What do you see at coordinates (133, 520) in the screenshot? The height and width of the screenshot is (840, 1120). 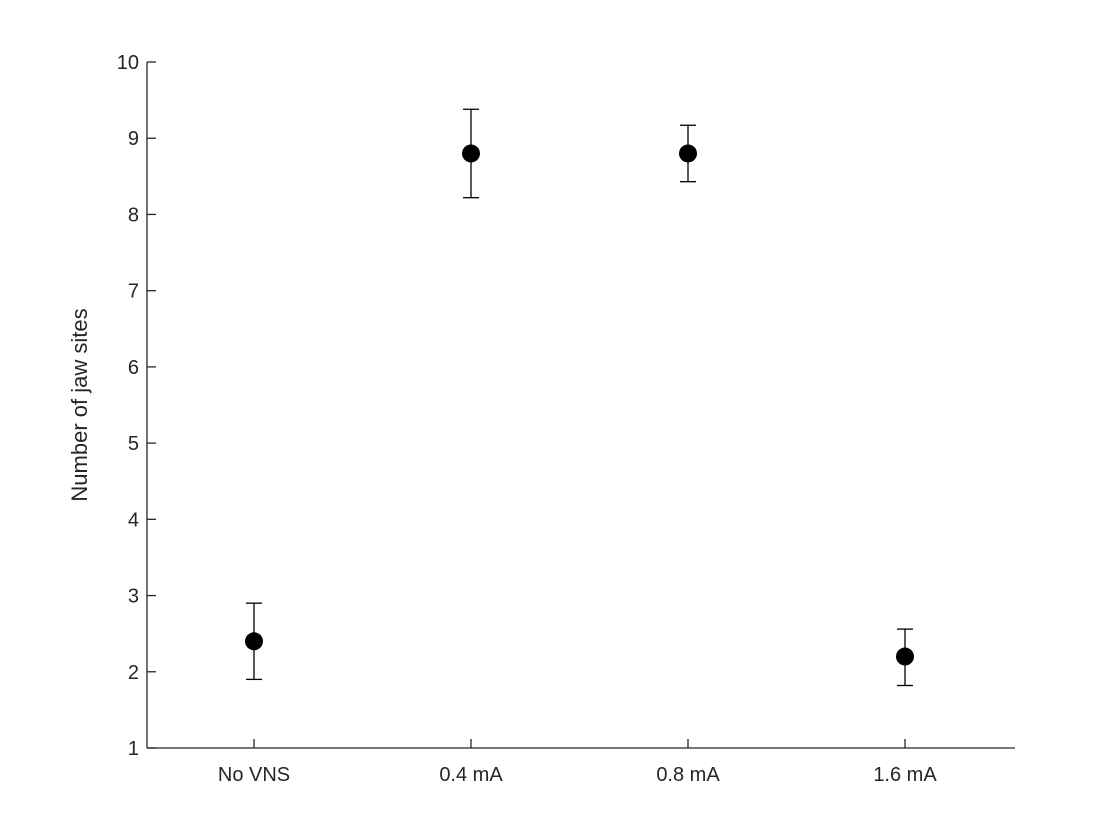 I see `y-tick-label: 4` at bounding box center [133, 520].